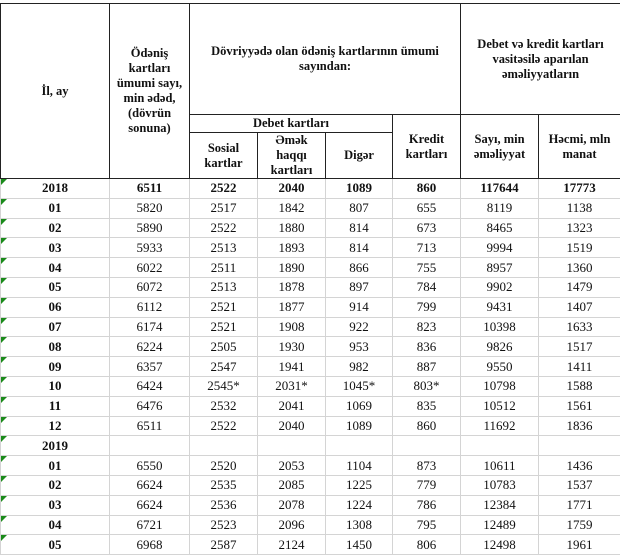  What do you see at coordinates (579, 426) in the screenshot?
I see `cell: 1836` at bounding box center [579, 426].